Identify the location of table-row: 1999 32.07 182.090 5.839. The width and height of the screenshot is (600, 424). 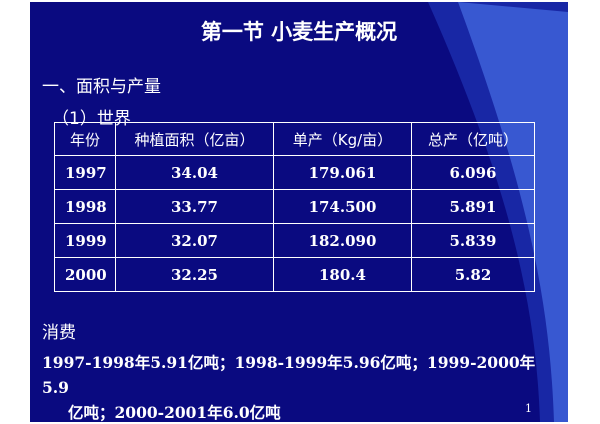
(294, 240).